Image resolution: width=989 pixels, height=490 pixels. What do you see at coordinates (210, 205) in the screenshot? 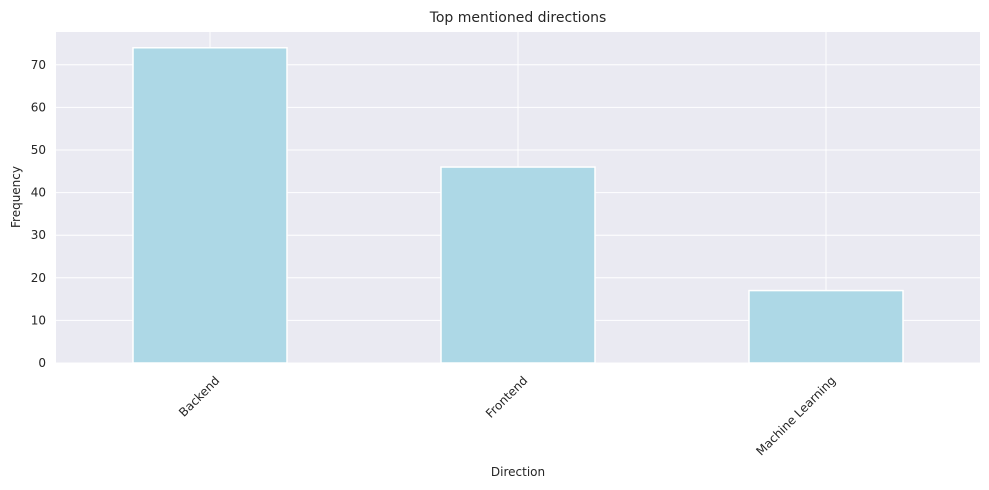
I see `bar-backend` at bounding box center [210, 205].